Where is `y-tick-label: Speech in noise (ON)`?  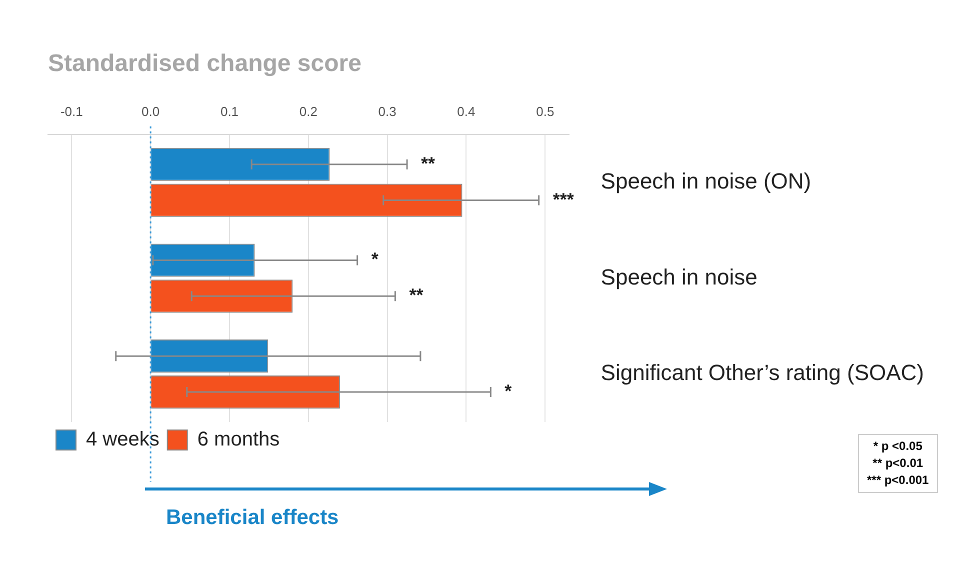
y-tick-label: Speech in noise (ON) is located at coordinates (706, 181).